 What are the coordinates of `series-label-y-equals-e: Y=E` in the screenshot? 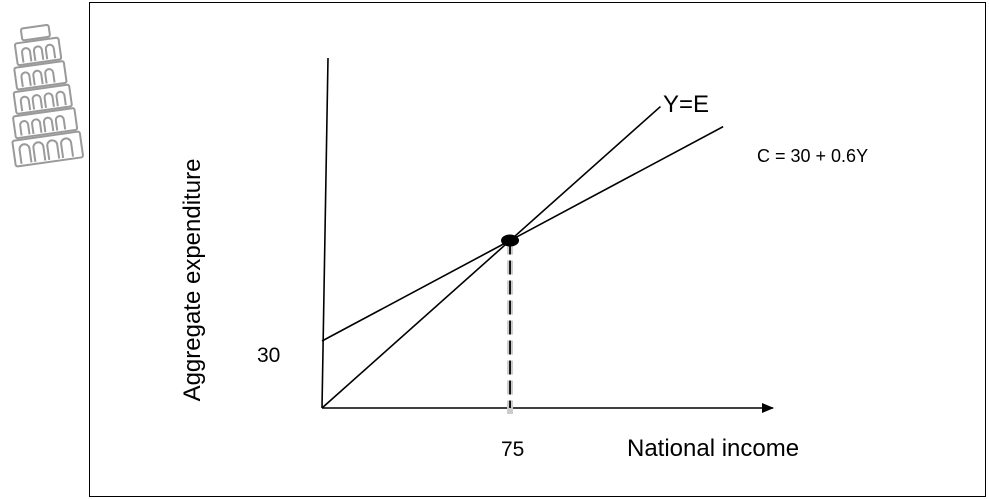 It's located at (686, 104).